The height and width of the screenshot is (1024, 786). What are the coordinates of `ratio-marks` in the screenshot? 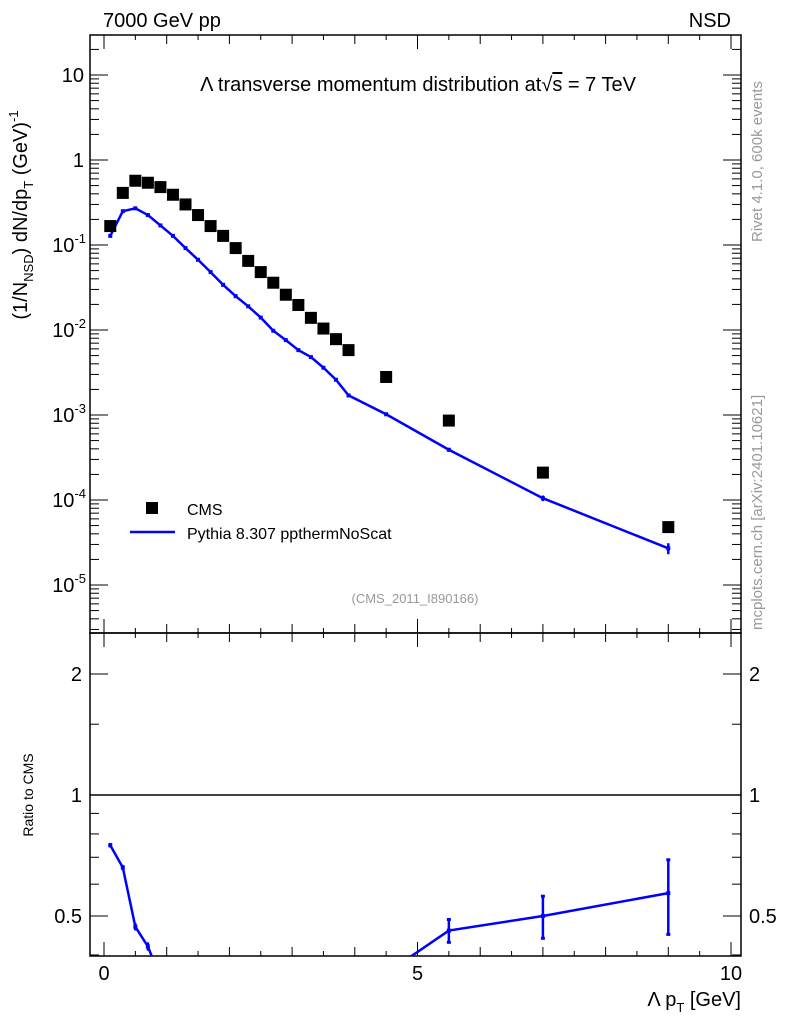 It's located at (389, 927).